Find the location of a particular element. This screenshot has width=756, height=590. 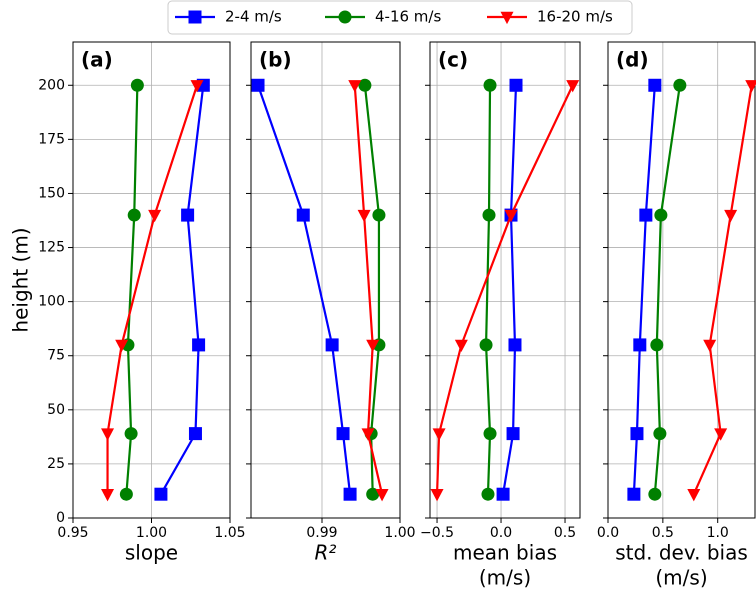

y-tick-label: 150 is located at coordinates (51, 193).